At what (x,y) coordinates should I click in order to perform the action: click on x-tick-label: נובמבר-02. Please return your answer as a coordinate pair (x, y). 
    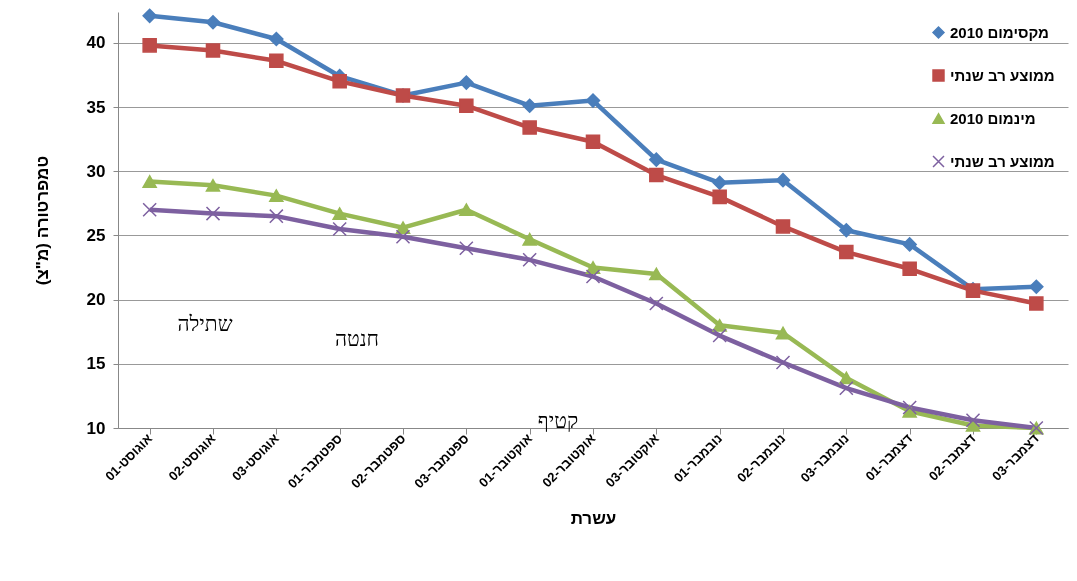
    Looking at the image, I should click on (761, 458).